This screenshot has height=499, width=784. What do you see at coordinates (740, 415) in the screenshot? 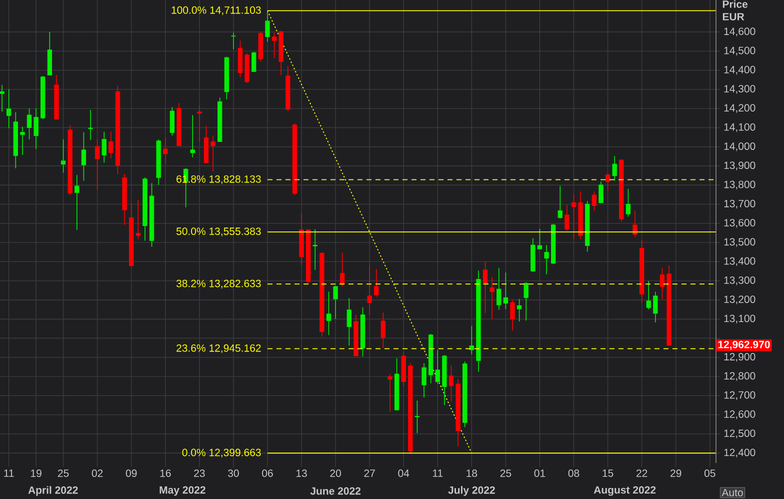
I see `y-tick-label: 12,600` at bounding box center [740, 415].